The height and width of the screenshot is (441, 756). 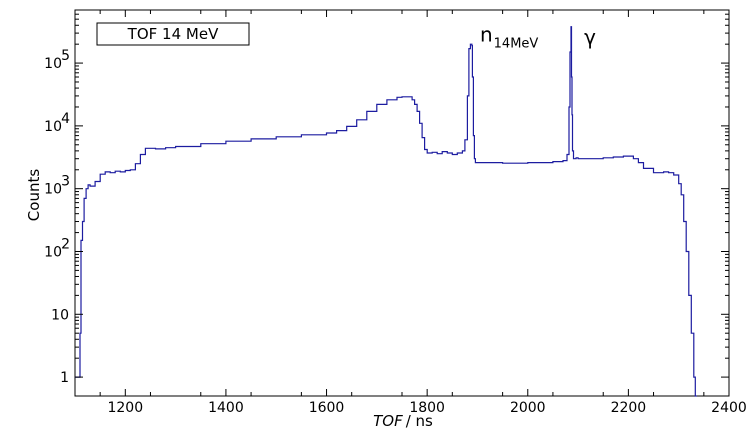 I want to click on y-axis-title: Counts, so click(x=34, y=195).